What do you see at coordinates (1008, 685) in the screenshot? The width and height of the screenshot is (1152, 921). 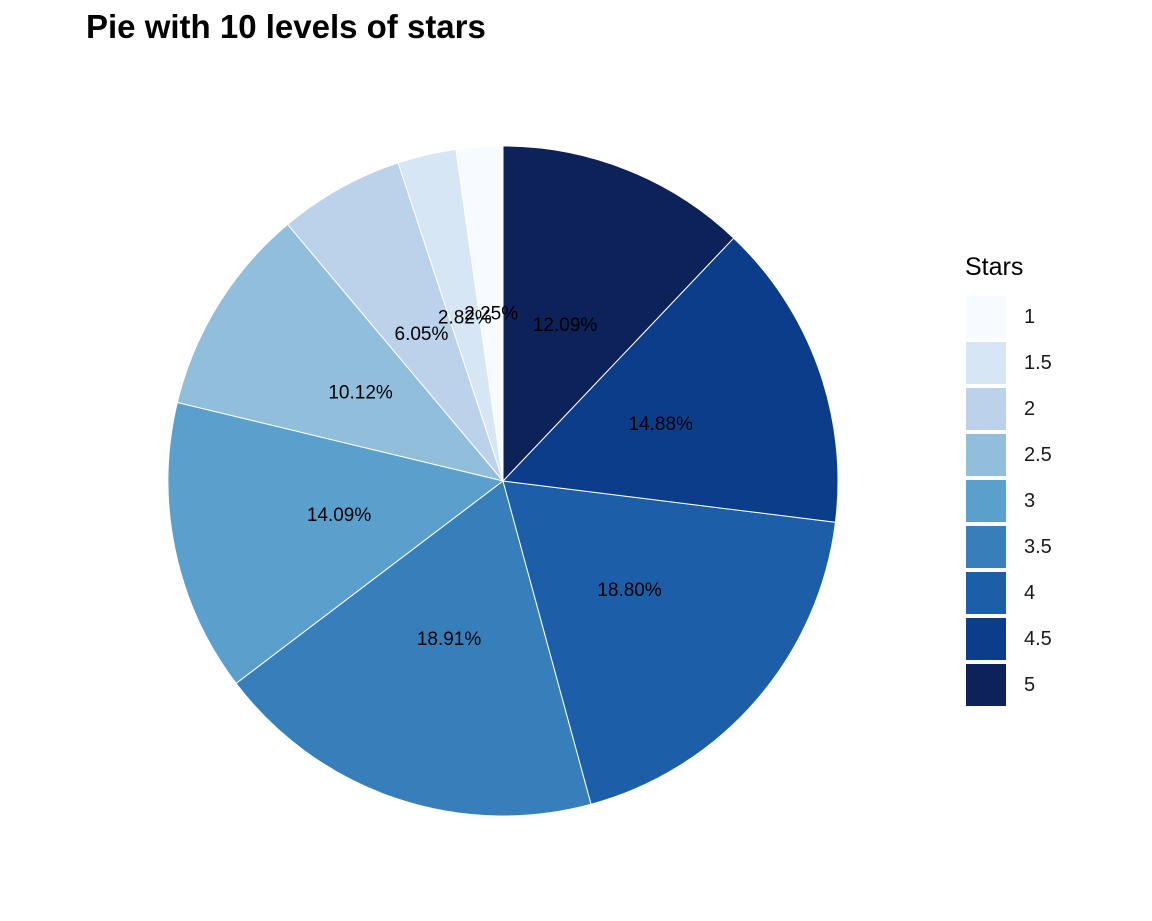 I see `legend-item-5: 5` at bounding box center [1008, 685].